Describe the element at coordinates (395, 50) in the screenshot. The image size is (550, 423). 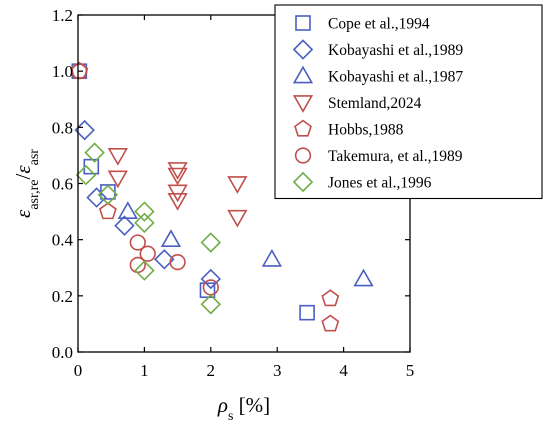
I see `legend-label: Kobayashi et al.,1989` at that location.